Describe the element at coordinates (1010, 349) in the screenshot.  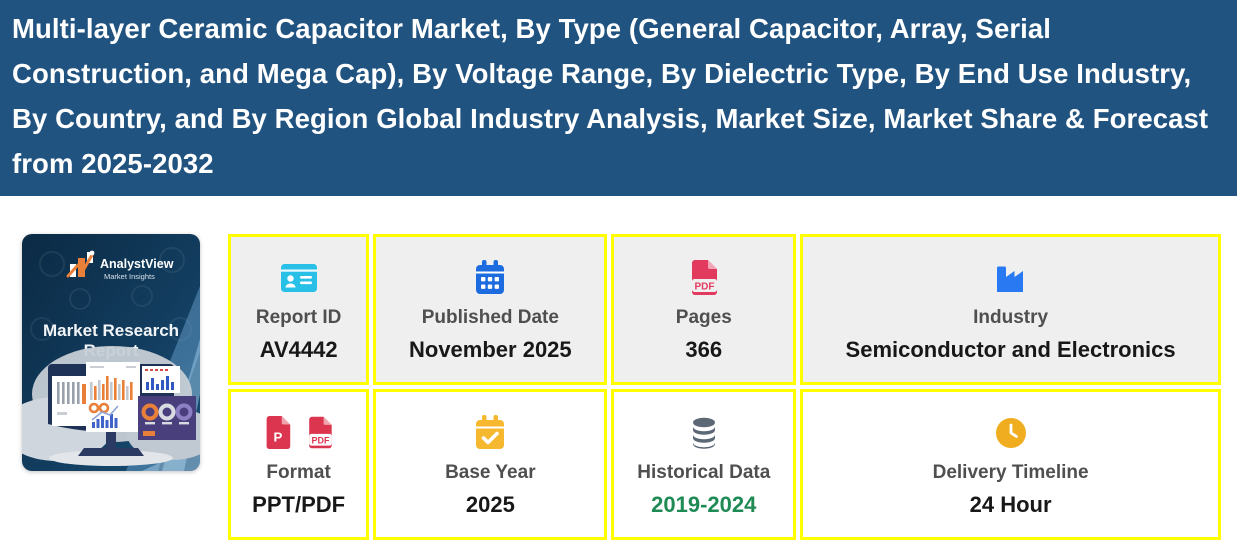
I see `card-value: Semiconductor and Electronics` at that location.